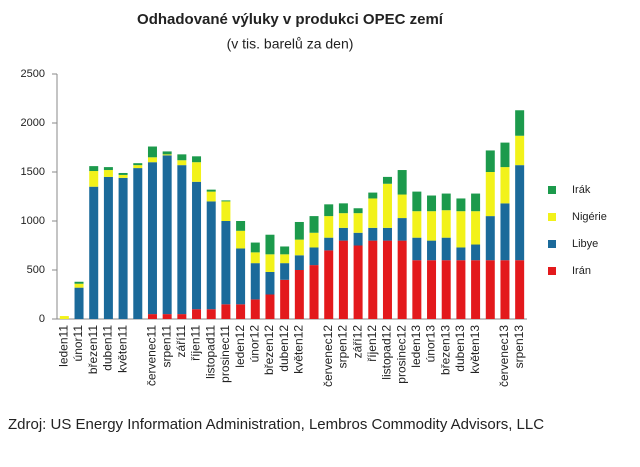 This screenshot has width=640, height=467. Describe the element at coordinates (328, 356) in the screenshot. I see `x-tick-label: červenec12` at that location.